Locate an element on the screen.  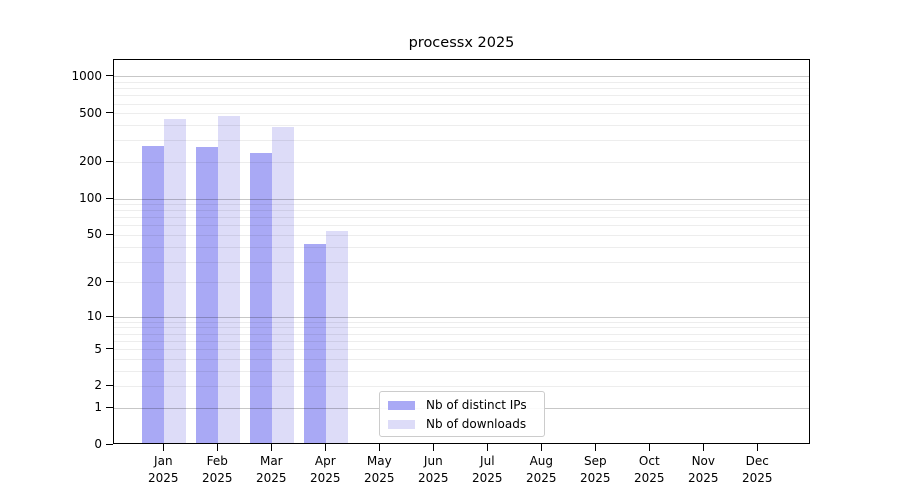
x-tick-label: Sep 2025 is located at coordinates (595, 469).